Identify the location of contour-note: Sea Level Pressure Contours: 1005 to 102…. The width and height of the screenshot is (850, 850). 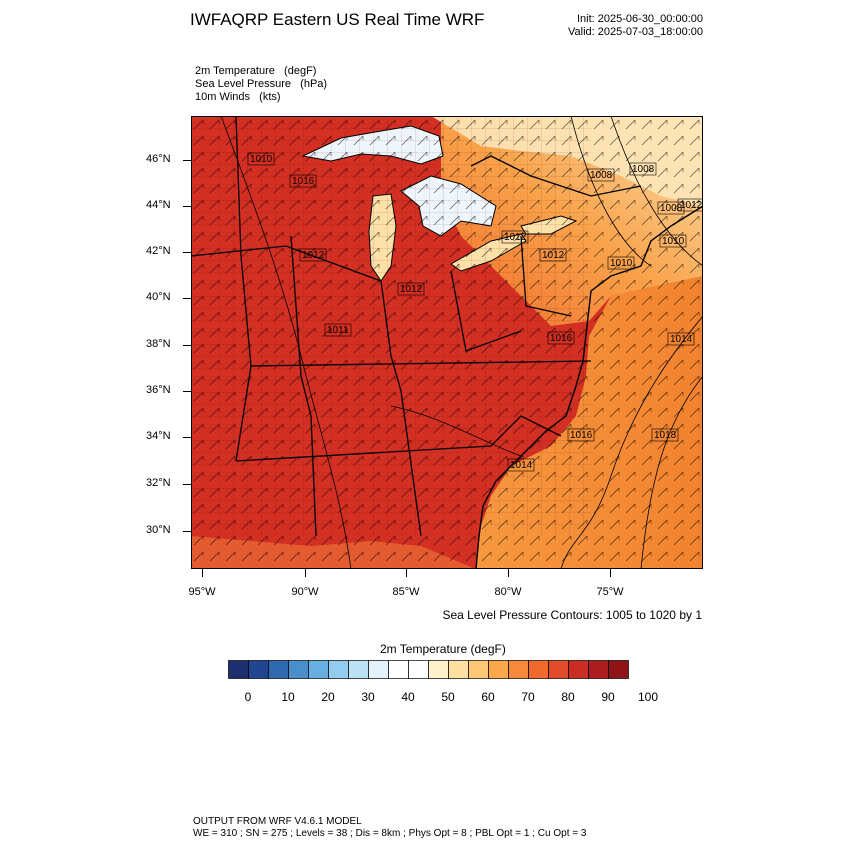
(572, 615).